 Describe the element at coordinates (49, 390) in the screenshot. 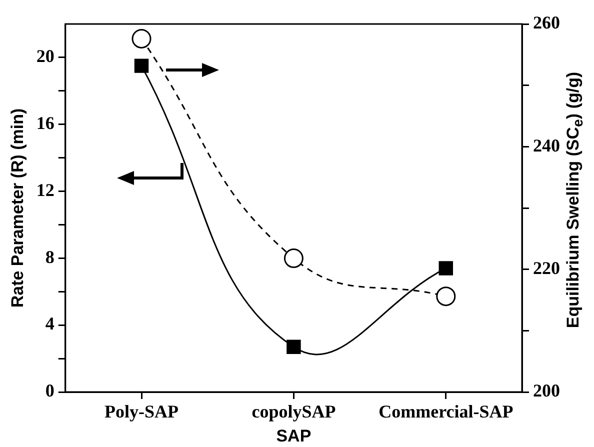

I see `y-tick-label: 0` at that location.